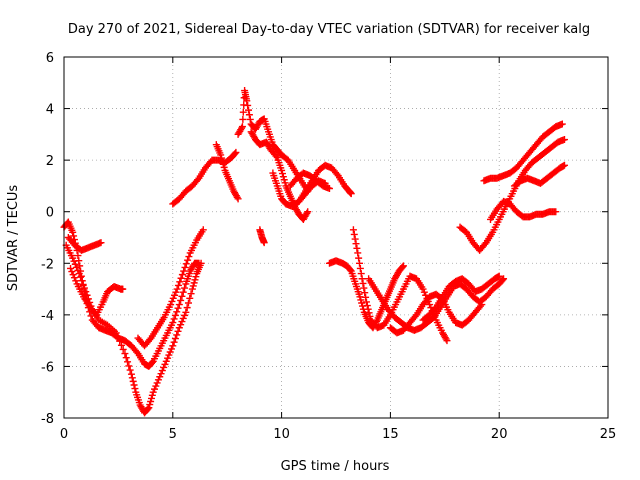 The image size is (640, 480). Describe the element at coordinates (13, 238) in the screenshot. I see `y-axis-label: SDTVAR / TECUs` at that location.